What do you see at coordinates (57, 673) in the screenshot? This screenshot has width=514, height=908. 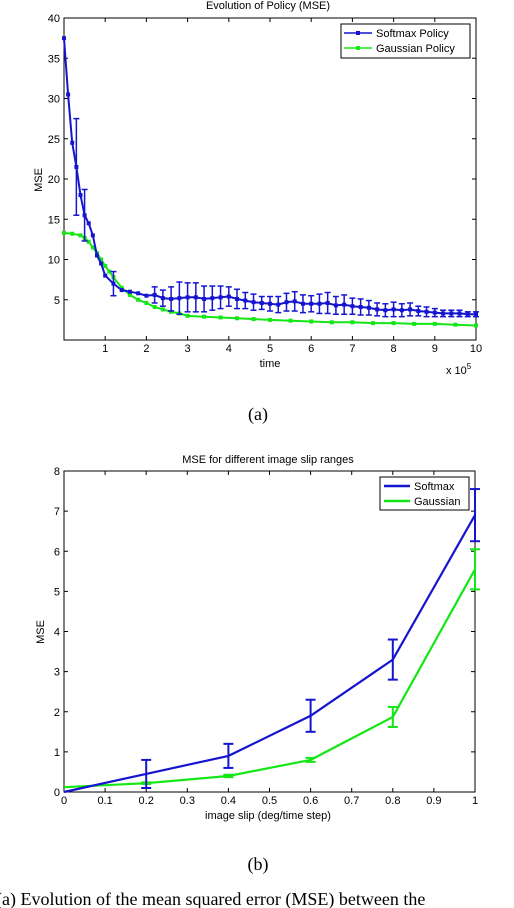 I see `y-tick-label: 3` at bounding box center [57, 673].